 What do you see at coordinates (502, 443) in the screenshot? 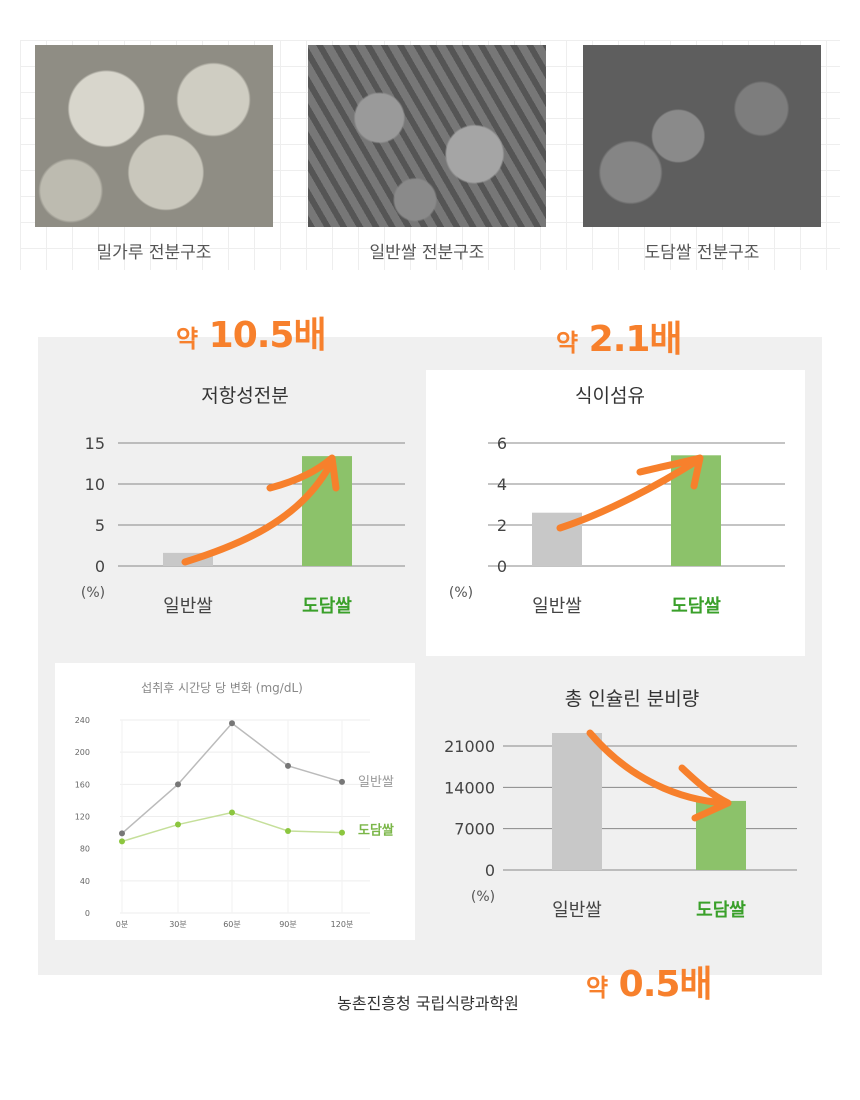
I see `y-tick-label: 6` at bounding box center [502, 443].